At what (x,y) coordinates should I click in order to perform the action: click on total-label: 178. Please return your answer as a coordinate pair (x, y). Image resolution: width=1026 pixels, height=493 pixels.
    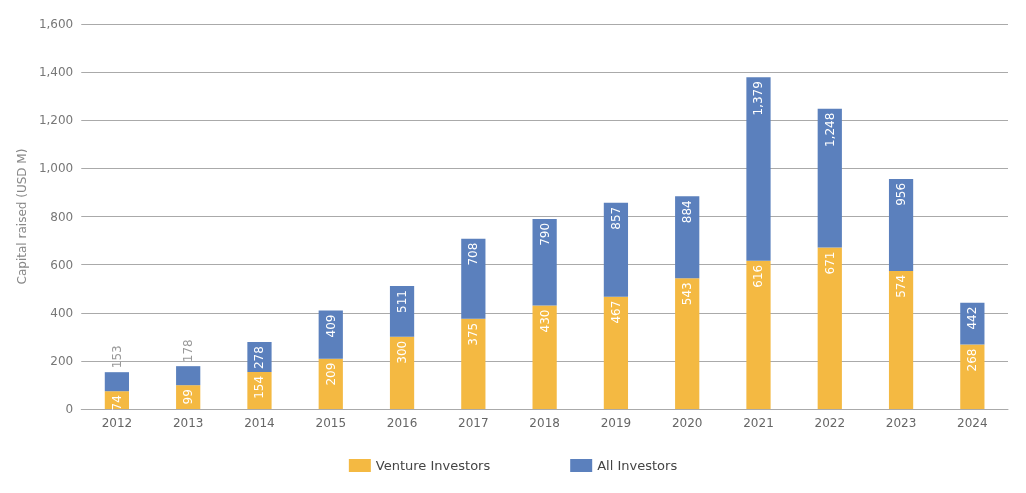
    Looking at the image, I should click on (188, 351).